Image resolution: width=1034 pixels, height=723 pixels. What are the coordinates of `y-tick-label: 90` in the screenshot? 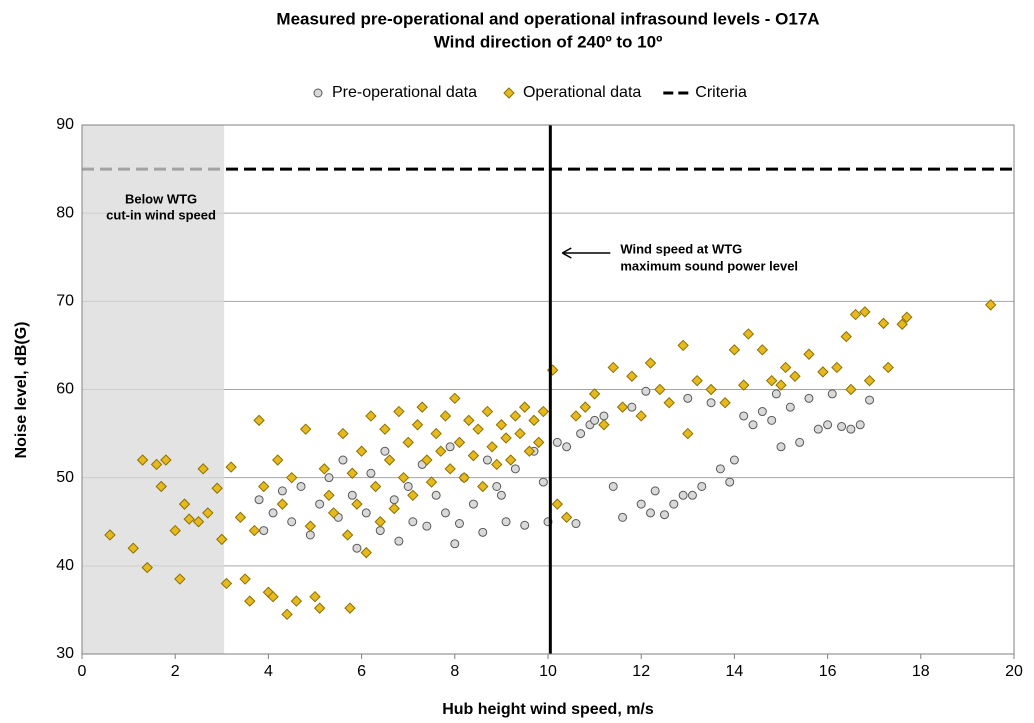 It's located at (65, 124).